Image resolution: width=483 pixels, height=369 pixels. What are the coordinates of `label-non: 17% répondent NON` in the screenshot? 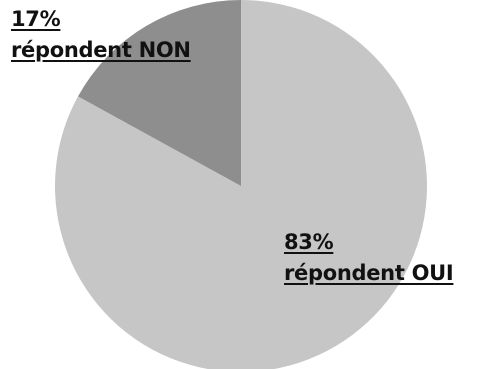 It's located at (101, 35).